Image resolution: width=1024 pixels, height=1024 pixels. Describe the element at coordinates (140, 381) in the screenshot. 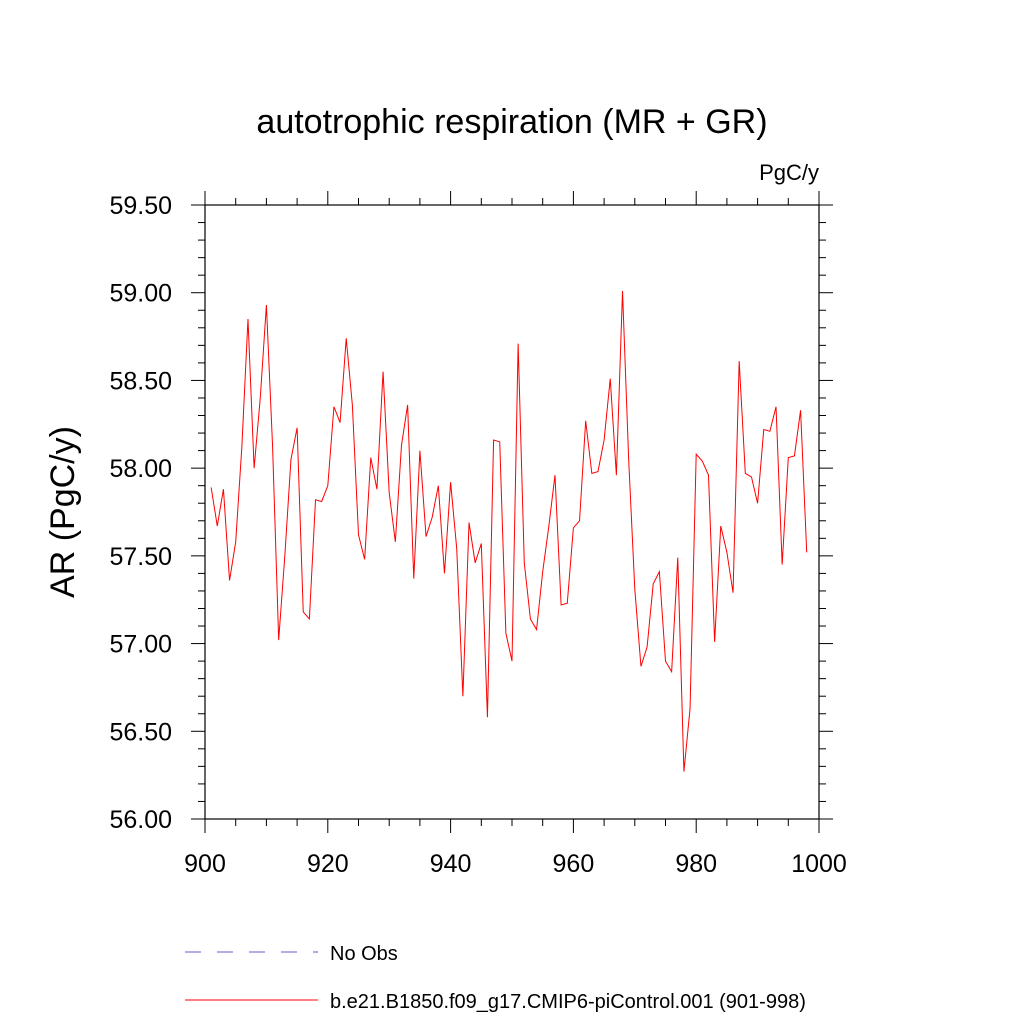

I see `y-tick-label: 58.50` at that location.